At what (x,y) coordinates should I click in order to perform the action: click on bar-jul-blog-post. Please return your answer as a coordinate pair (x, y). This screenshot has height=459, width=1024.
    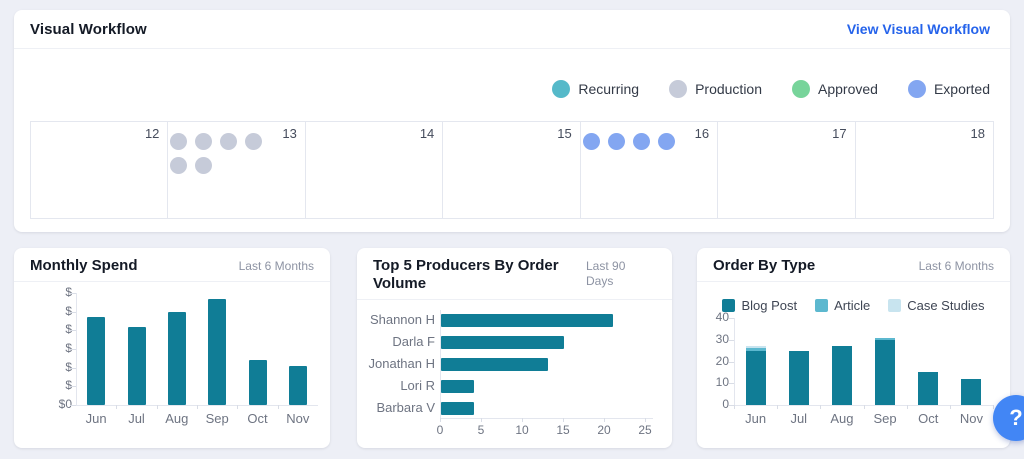
    Looking at the image, I should click on (798, 377).